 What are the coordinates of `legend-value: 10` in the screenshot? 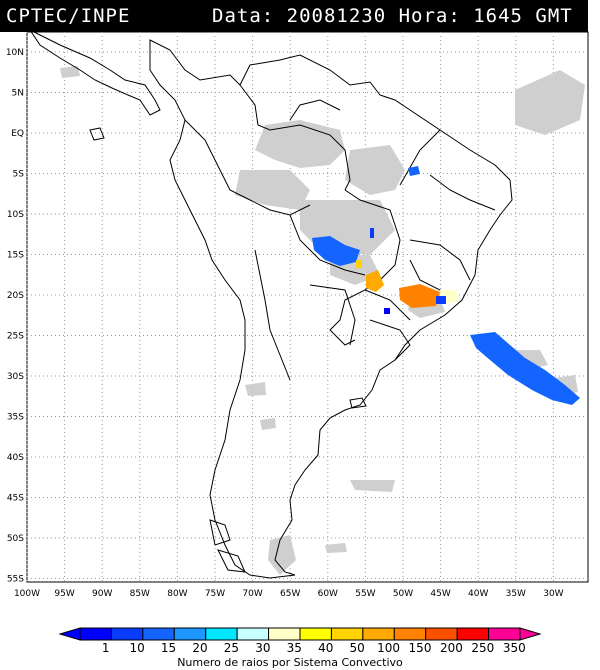 It's located at (137, 648).